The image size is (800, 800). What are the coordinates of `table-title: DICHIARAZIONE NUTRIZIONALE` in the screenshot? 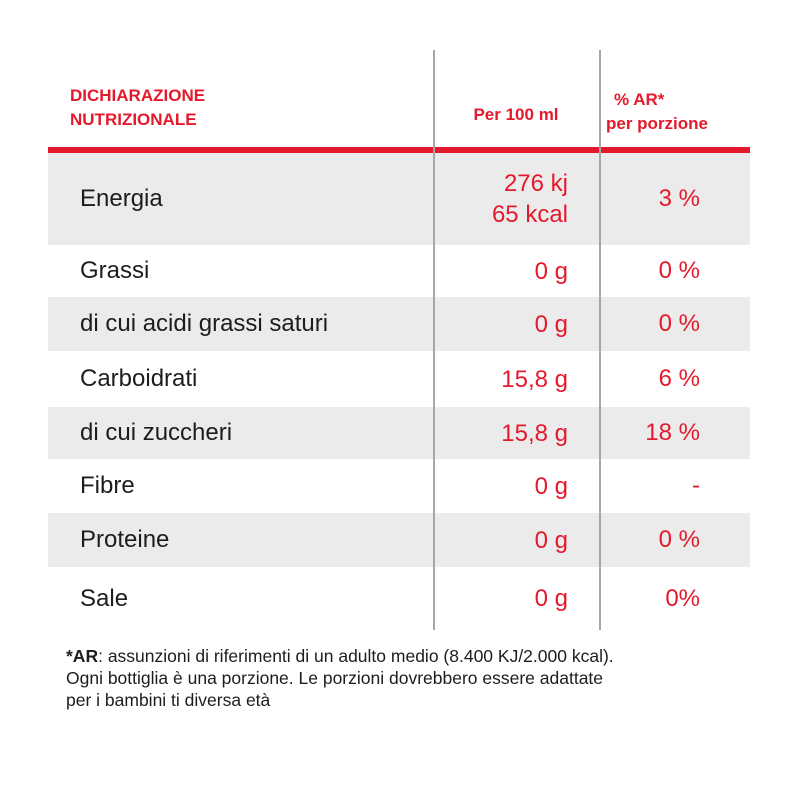 It's located at (185, 108).